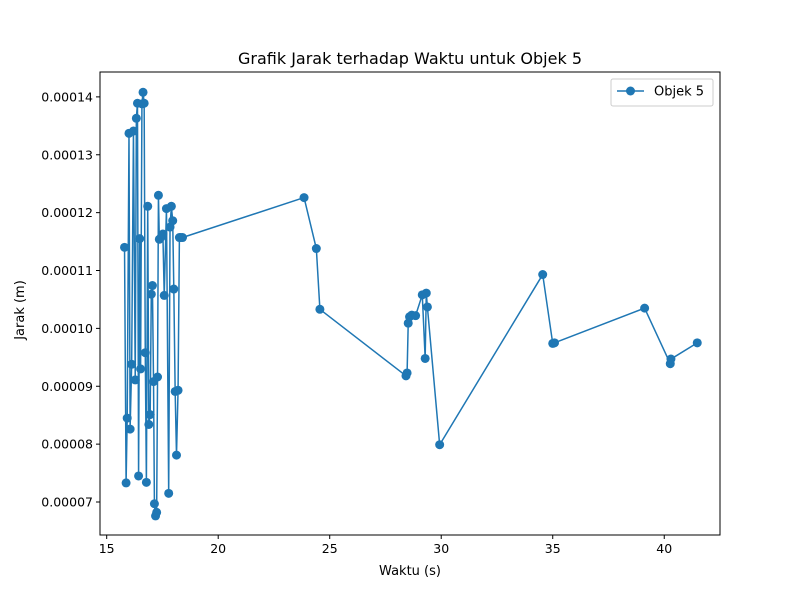 This screenshot has height=600, width=800. Describe the element at coordinates (67, 96) in the screenshot. I see `y-tick-label: 0.00014` at that location.